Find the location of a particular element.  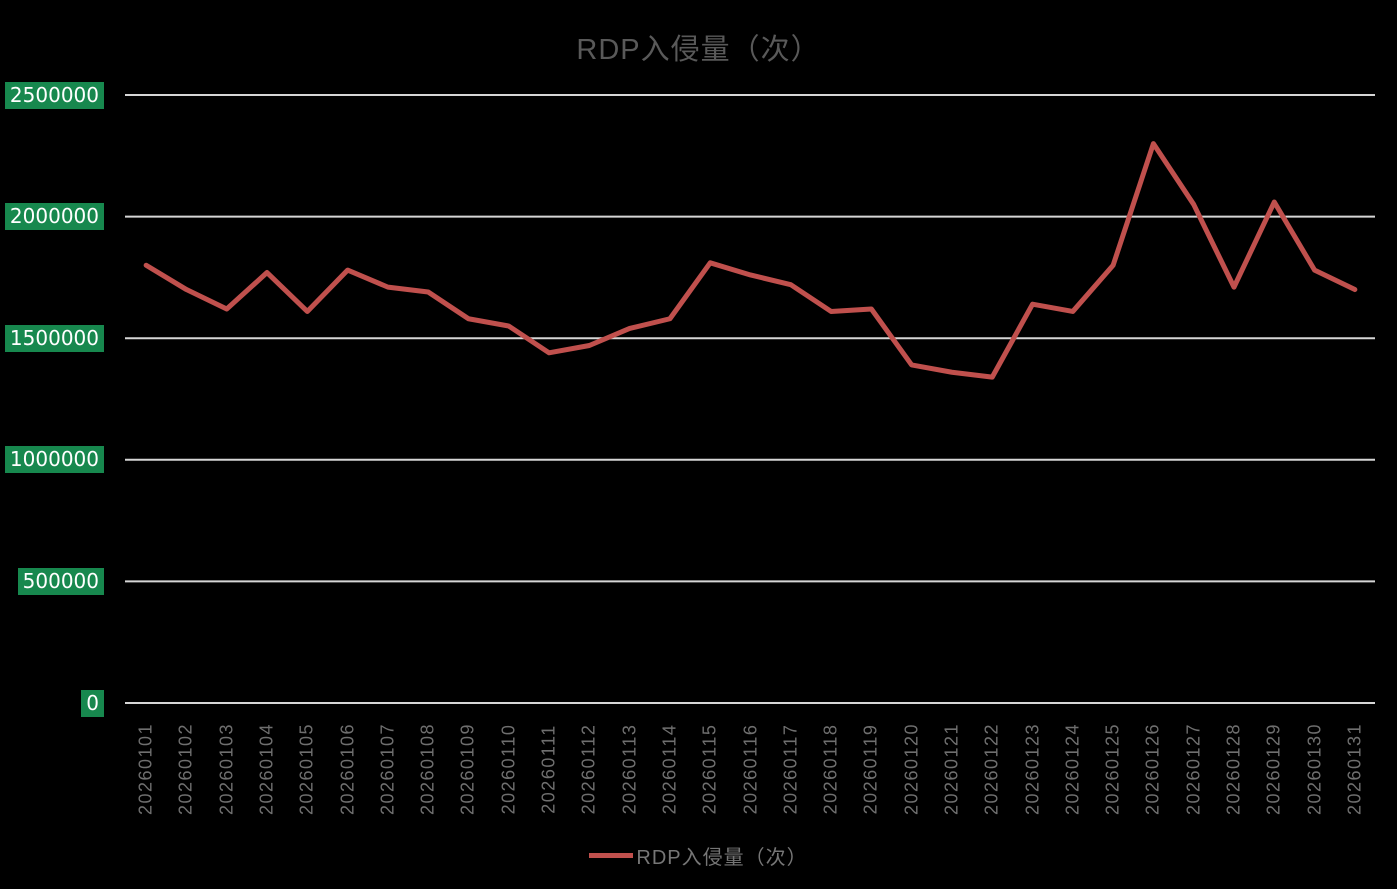

y-axis-tick-label: 2500000 is located at coordinates (54, 95).